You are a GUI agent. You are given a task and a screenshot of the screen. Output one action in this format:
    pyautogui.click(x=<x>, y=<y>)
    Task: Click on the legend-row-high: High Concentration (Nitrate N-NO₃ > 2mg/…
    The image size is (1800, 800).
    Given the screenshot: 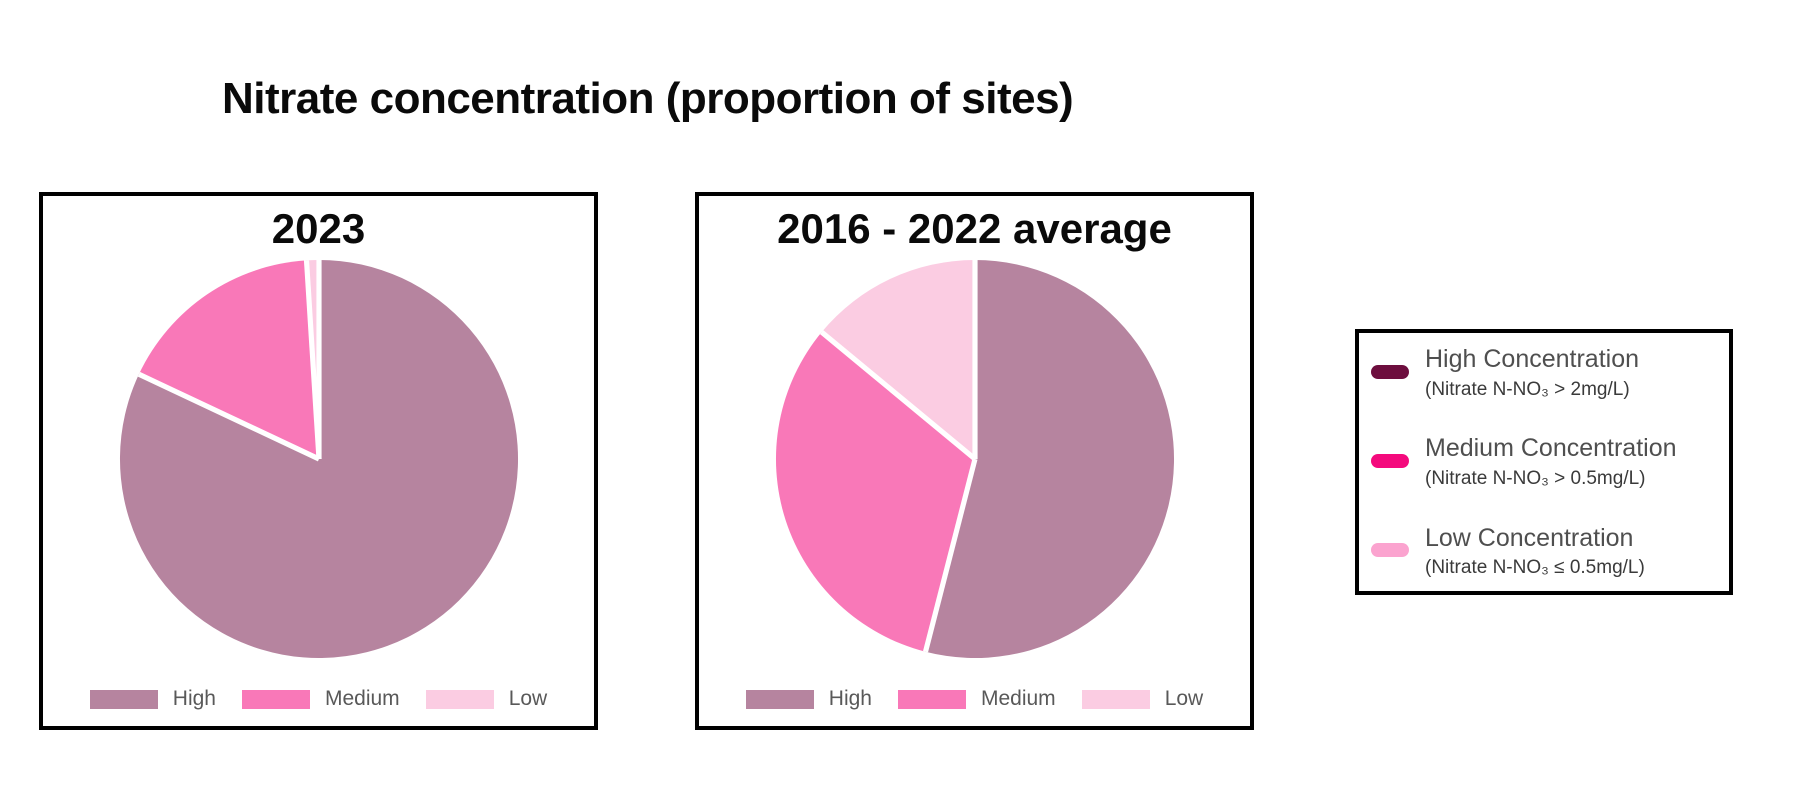 What is the action you would take?
    pyautogui.click(x=1542, y=372)
    